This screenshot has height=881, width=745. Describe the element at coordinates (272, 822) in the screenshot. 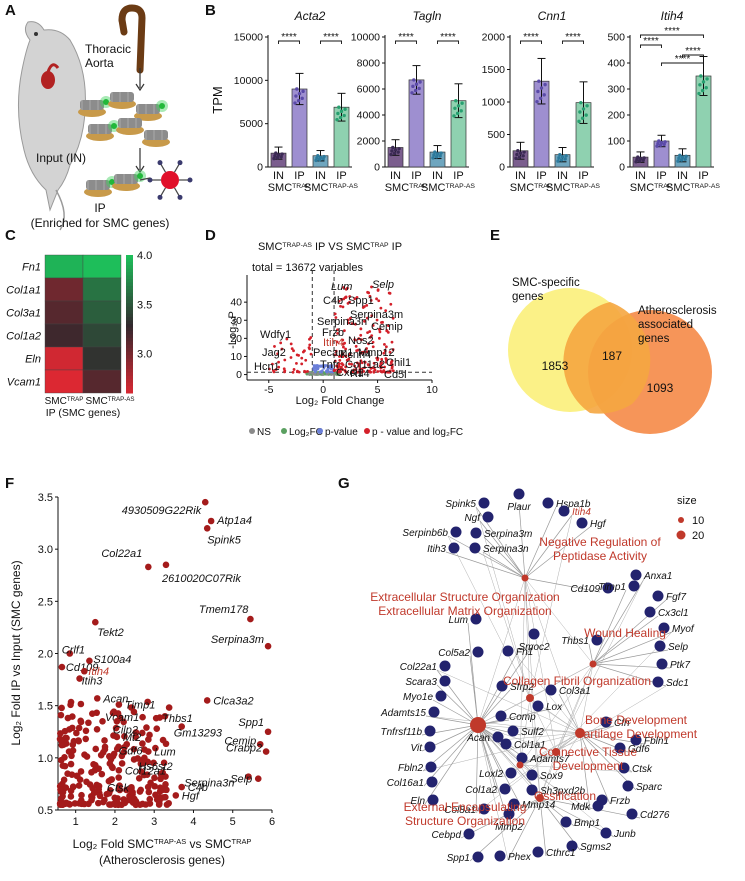

I see `x-tick-label: 6` at that location.